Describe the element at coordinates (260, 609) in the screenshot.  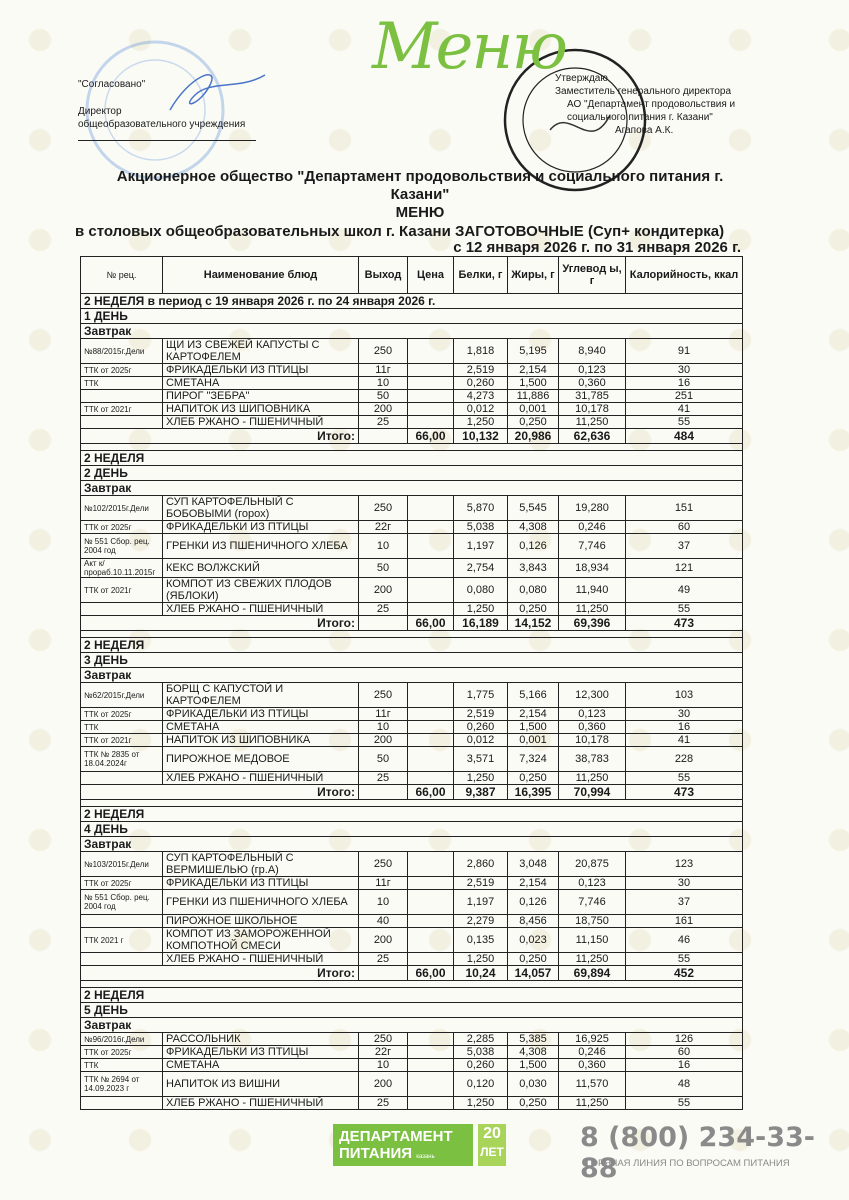
I see `dish-name: ХЛЕБ РЖАНО - ПШЕНИЧНЫЙ` at that location.